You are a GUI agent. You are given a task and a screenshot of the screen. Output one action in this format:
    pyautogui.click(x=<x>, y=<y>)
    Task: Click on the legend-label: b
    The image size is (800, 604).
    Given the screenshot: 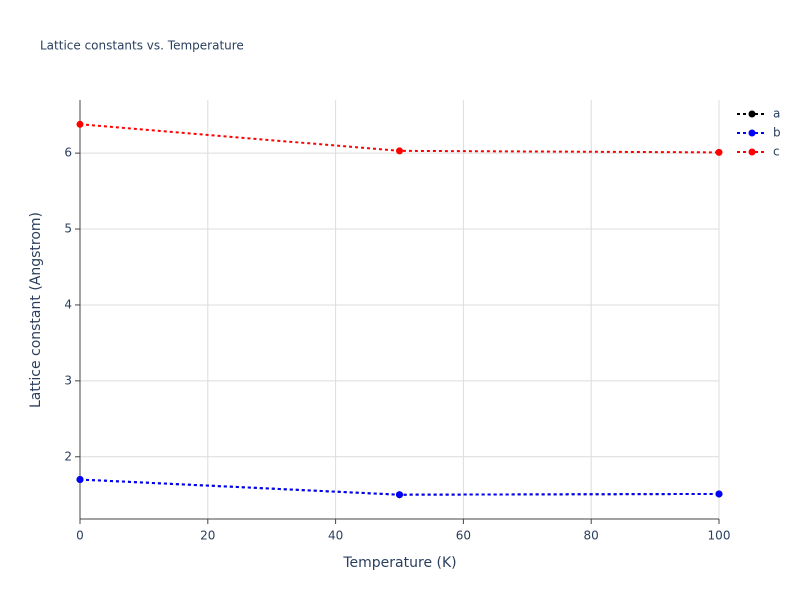 What is the action you would take?
    pyautogui.click(x=777, y=133)
    